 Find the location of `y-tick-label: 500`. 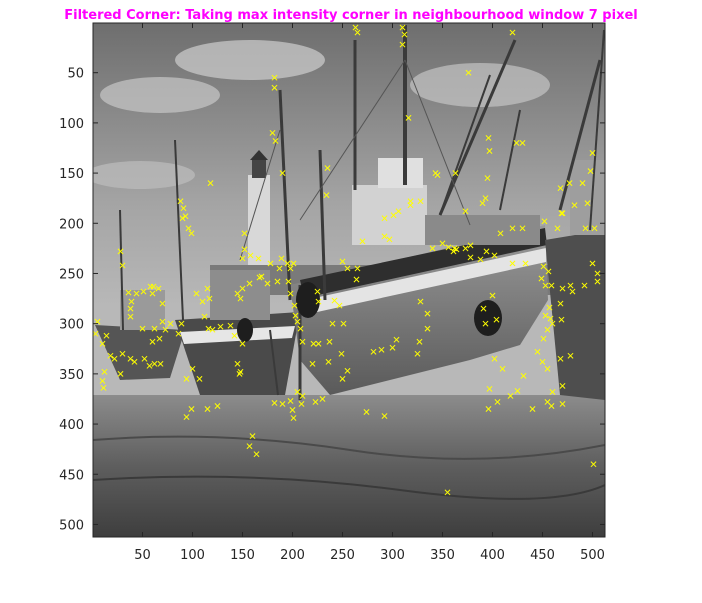

y-tick-label: 500 is located at coordinates (71, 525).